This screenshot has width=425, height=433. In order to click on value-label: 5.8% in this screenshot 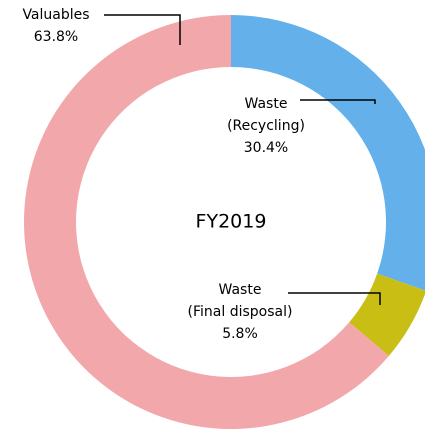, I will do `click(240, 334)`.